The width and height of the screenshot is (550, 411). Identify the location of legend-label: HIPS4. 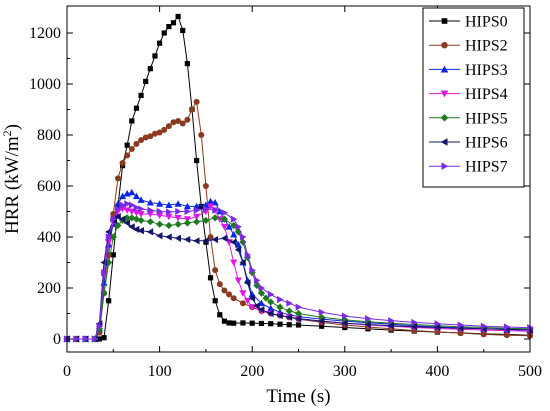
(486, 94).